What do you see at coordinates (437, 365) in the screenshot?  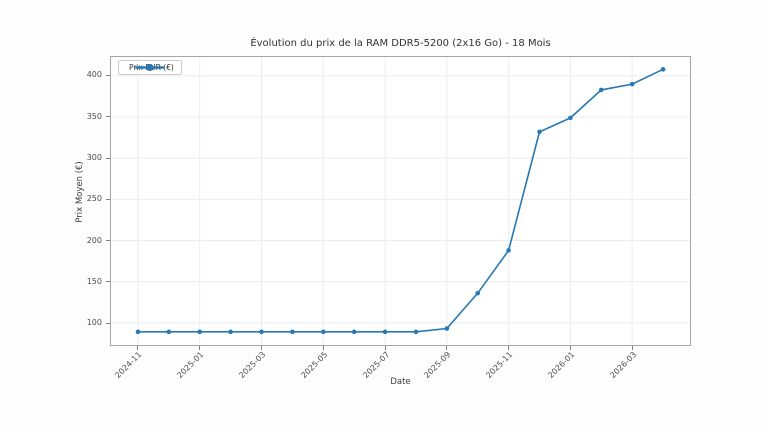 I see `x-tick-label: 2025-09` at bounding box center [437, 365].